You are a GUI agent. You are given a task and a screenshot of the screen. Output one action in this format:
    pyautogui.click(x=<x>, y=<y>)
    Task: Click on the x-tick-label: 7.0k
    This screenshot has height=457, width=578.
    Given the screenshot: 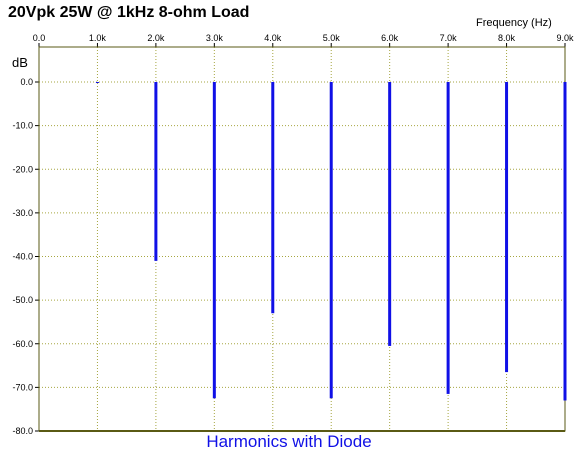 What is the action you would take?
    pyautogui.click(x=449, y=38)
    